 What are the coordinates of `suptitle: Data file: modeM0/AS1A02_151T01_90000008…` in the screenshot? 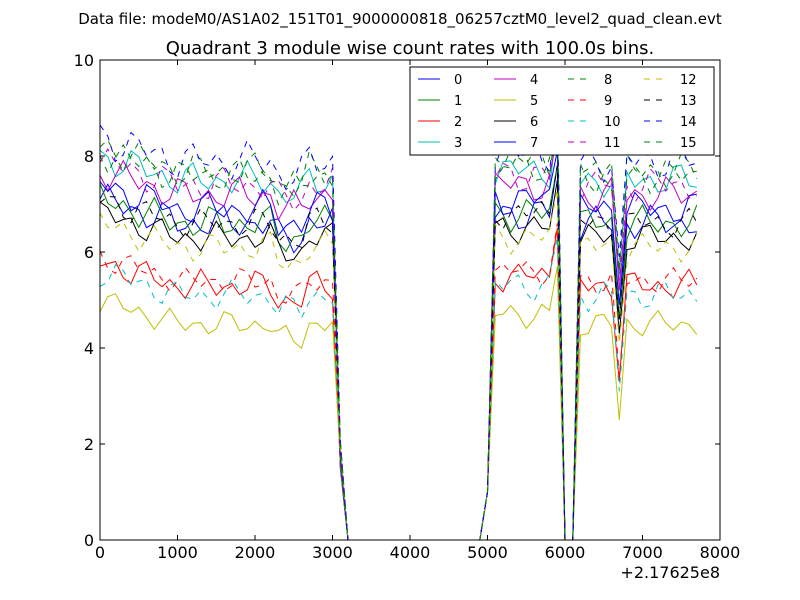 It's located at (400, 19).